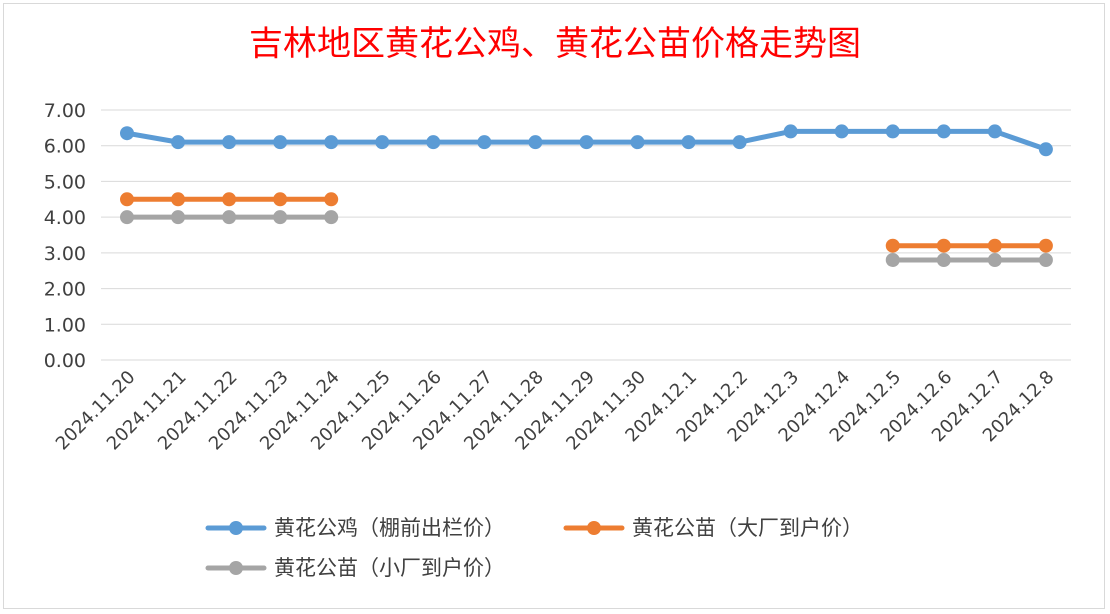 This screenshot has width=1110, height=614. I want to click on y-axis-ticks: 0.00 1.00 2.00 3.00 4.00 5.00 6.00 7.00, so click(65, 236).